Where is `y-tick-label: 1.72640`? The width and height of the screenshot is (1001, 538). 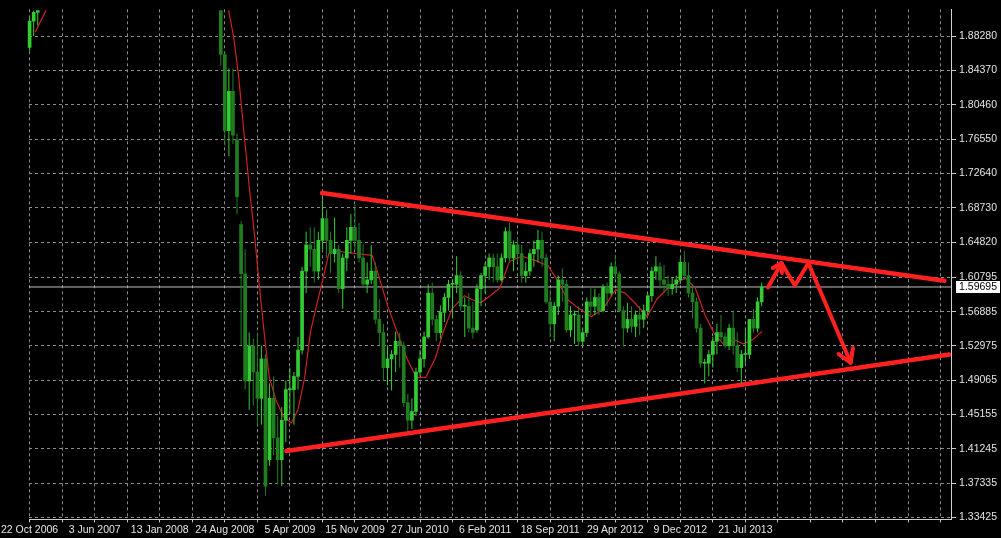
y-tick-label: 1.72640 is located at coordinates (978, 172).